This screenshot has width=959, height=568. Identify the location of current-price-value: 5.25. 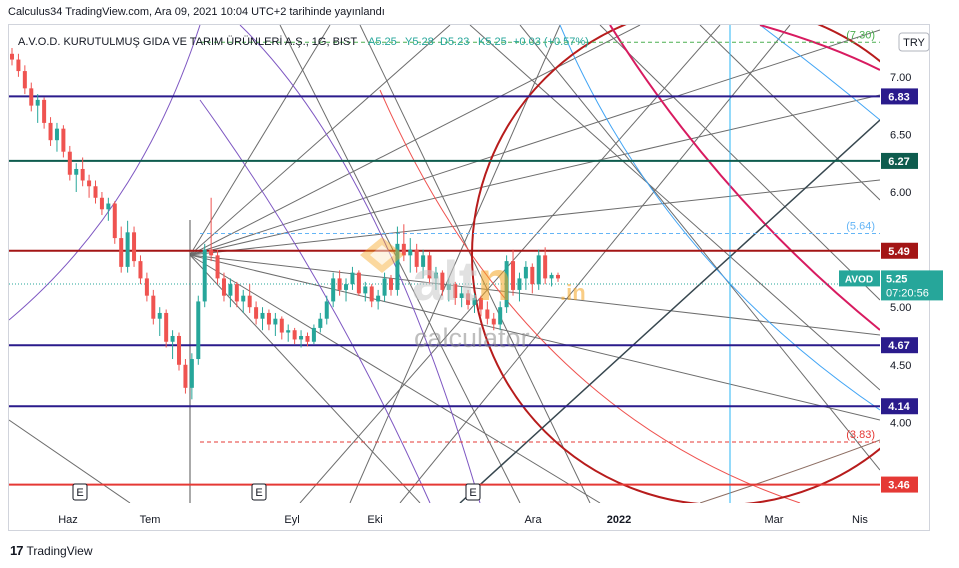
(896, 279).